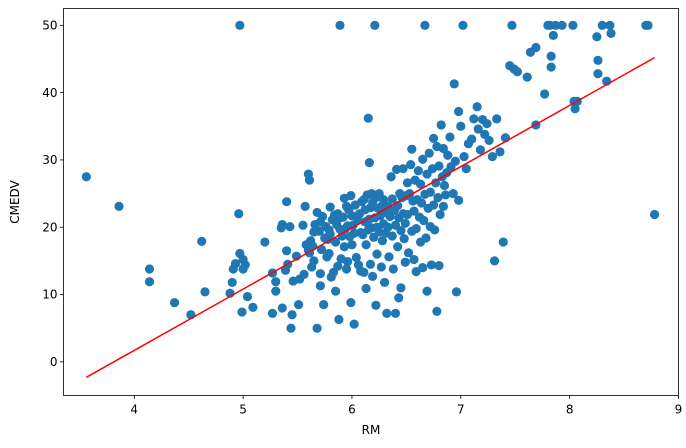 The height and width of the screenshot is (448, 686). What do you see at coordinates (134, 410) in the screenshot?
I see `x-tick-label: 4` at bounding box center [134, 410].